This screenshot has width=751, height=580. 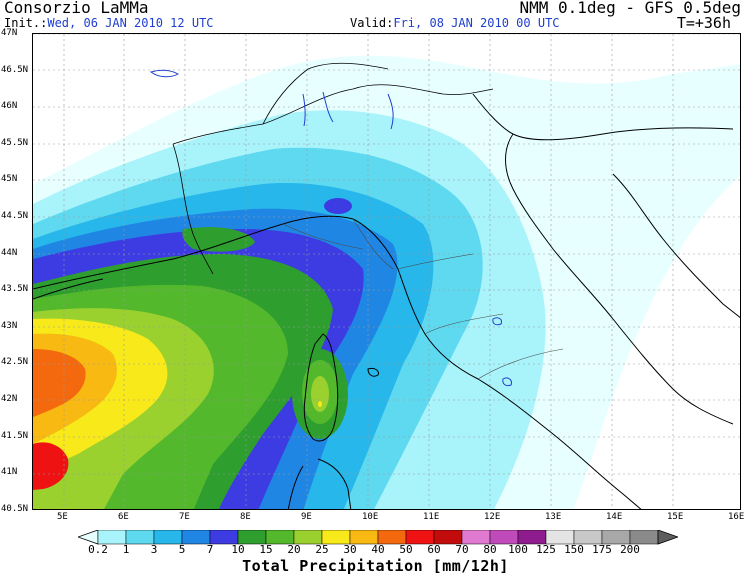 What do you see at coordinates (372, 23) in the screenshot?
I see `valid-label: Valid:` at bounding box center [372, 23].